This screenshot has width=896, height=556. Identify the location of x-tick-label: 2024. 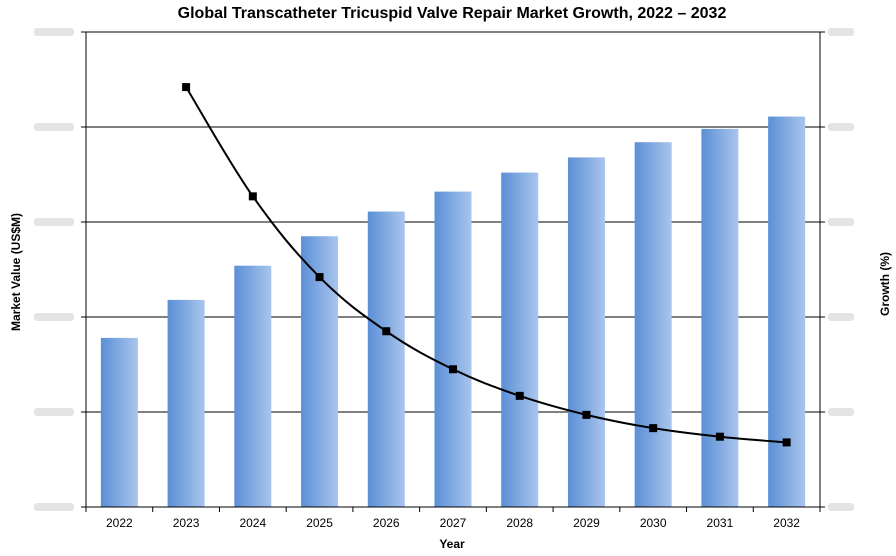
(252, 523).